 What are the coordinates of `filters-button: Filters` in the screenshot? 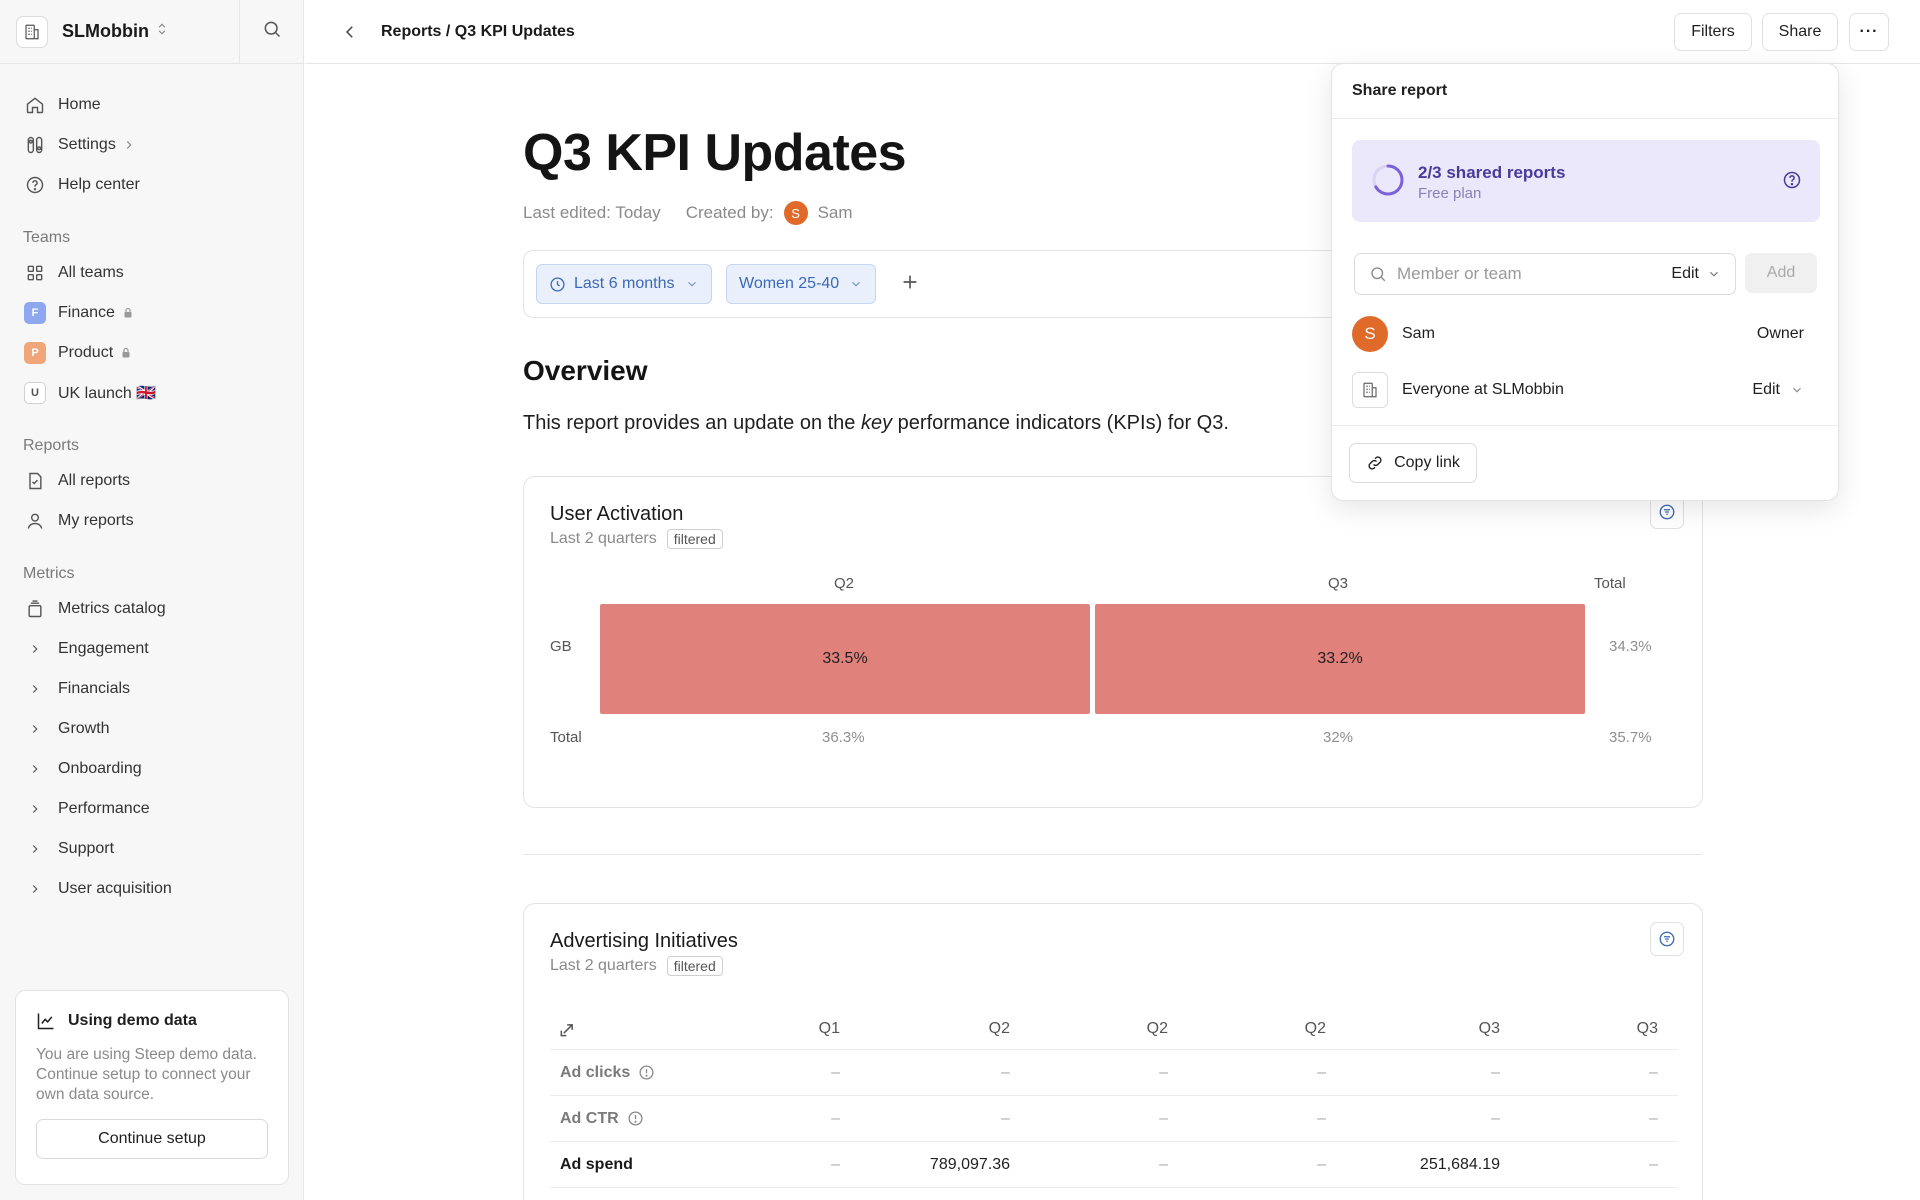 It's located at (1713, 32).